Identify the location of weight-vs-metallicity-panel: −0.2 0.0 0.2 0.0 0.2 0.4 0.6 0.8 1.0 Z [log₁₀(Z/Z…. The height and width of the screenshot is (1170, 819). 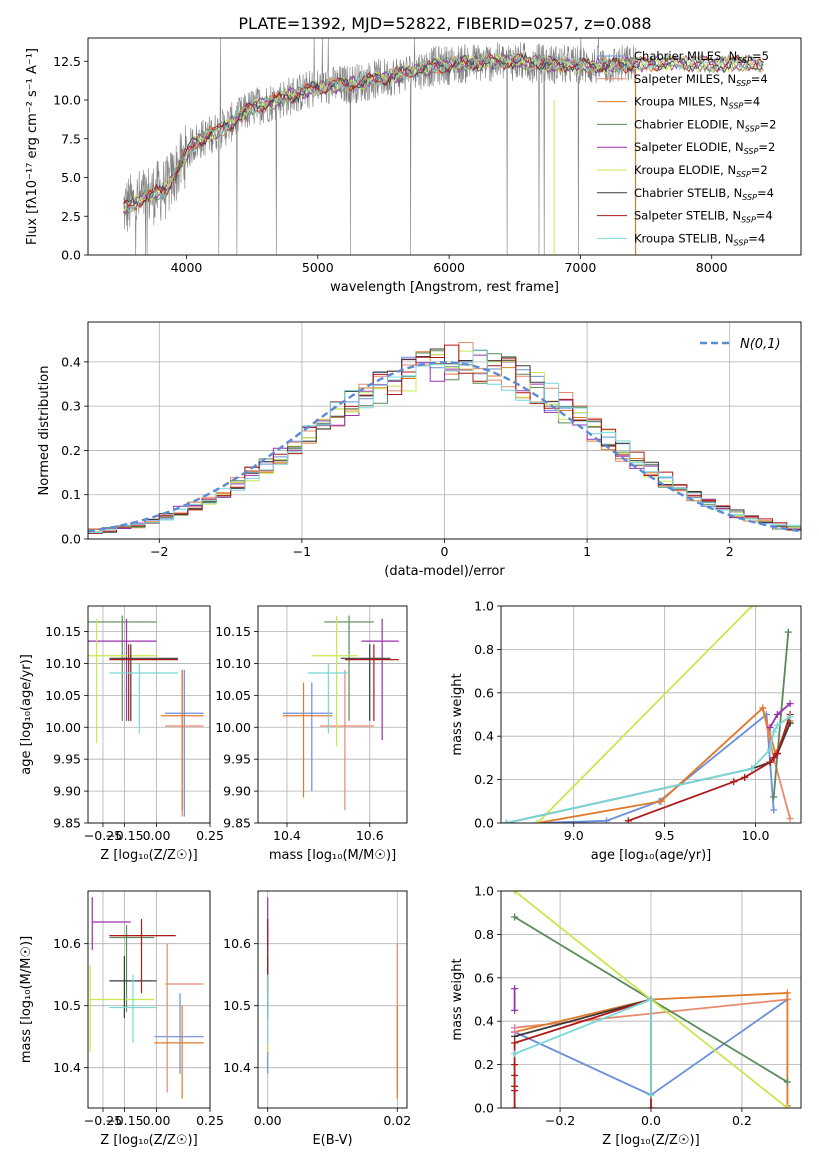
(626, 1016).